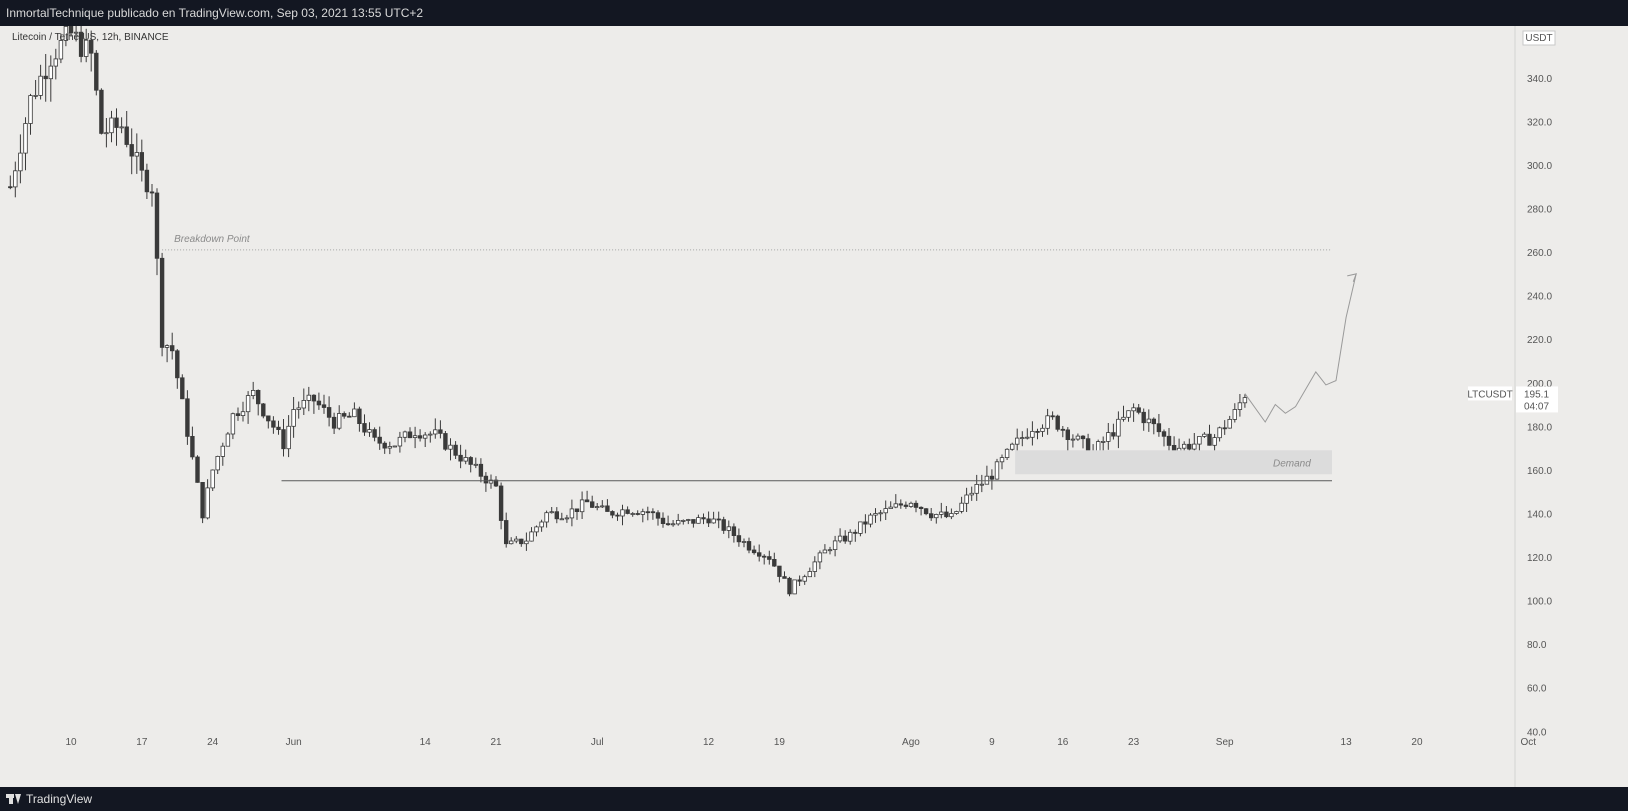  Describe the element at coordinates (709, 742) in the screenshot. I see `time-tick-label: 12` at that location.